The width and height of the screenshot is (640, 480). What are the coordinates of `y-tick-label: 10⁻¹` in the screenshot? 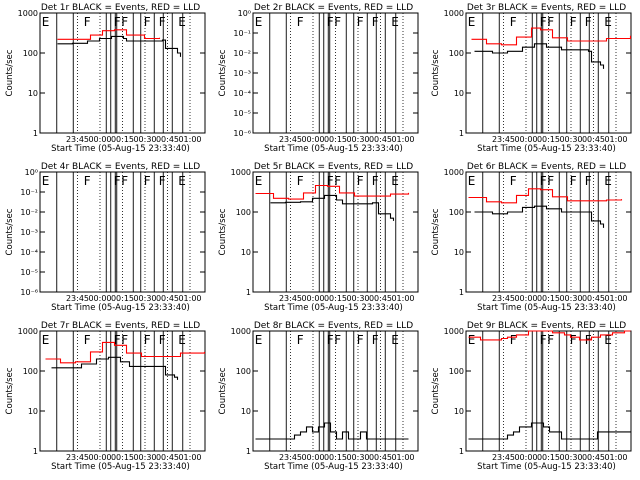 It's located at (29, 192).